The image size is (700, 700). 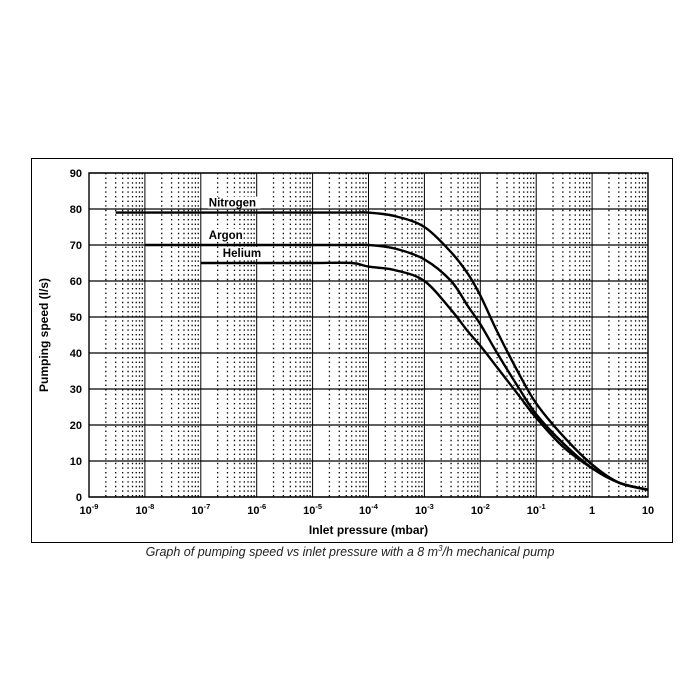 What do you see at coordinates (440, 548) in the screenshot?
I see `caption-superscript: 3` at bounding box center [440, 548].